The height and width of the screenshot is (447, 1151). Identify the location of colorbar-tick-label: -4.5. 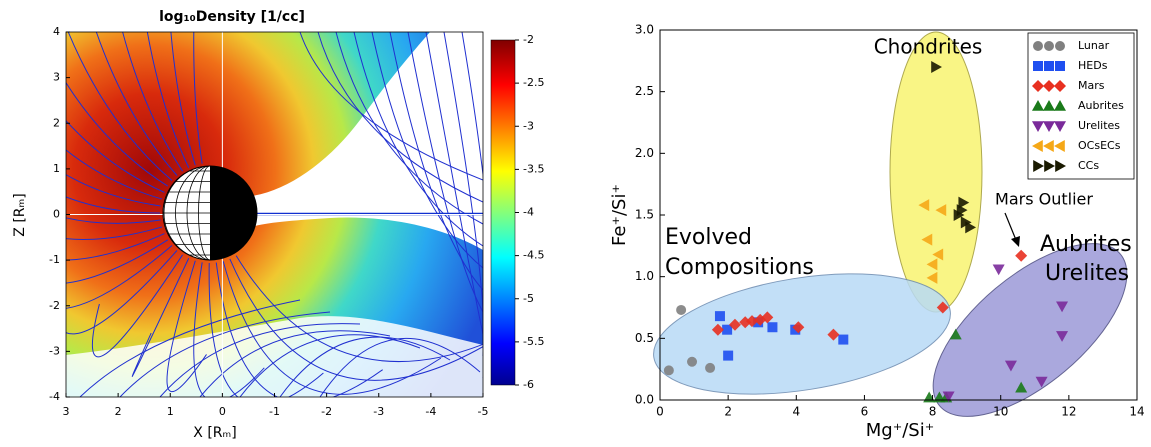
(533, 255).